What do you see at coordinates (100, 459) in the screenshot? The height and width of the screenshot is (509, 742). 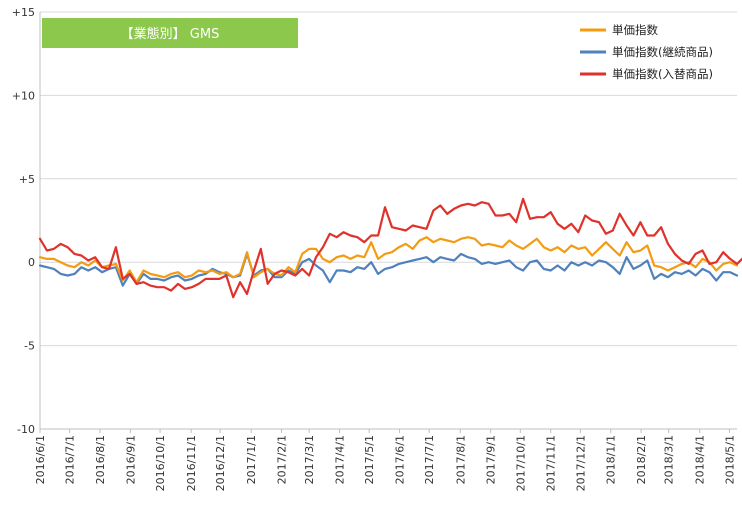 I see `x-tick-label: 2016/8/1` at bounding box center [100, 459].